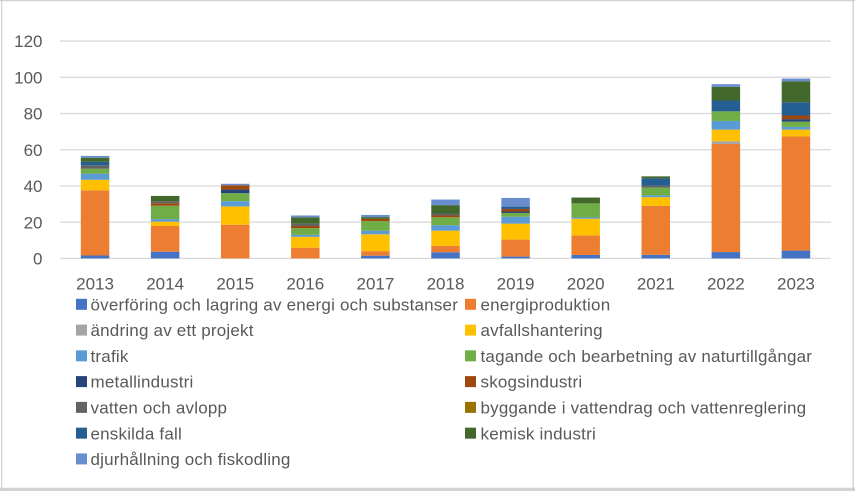 The height and width of the screenshot is (496, 855). What do you see at coordinates (172, 330) in the screenshot?
I see `svg-text: ändring av ett projekt` at bounding box center [172, 330].